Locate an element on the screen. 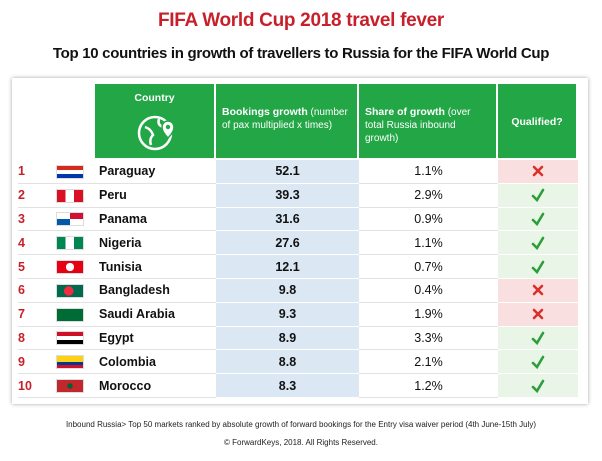 The height and width of the screenshot is (461, 602). column-label: Qualified? is located at coordinates (537, 122).